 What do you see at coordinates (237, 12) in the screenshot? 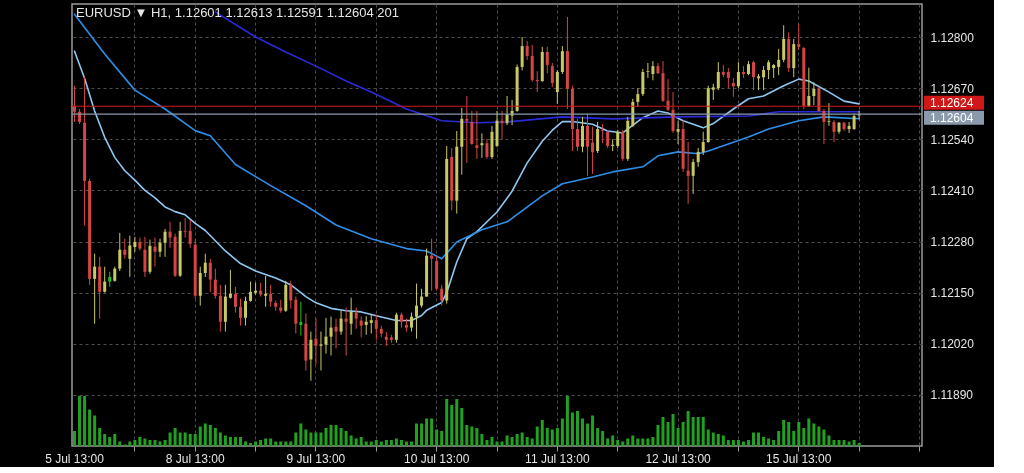
I see `chart-title: EURUSD ▼ H1, 1.12601 1.12613 1.12591 1.12604 201` at bounding box center [237, 12].